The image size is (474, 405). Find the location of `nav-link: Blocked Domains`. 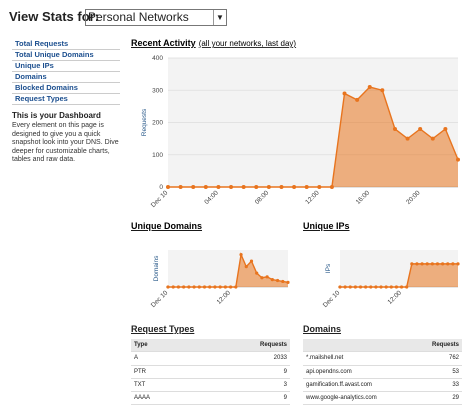

nav-link: Blocked Domains is located at coordinates (66, 88).